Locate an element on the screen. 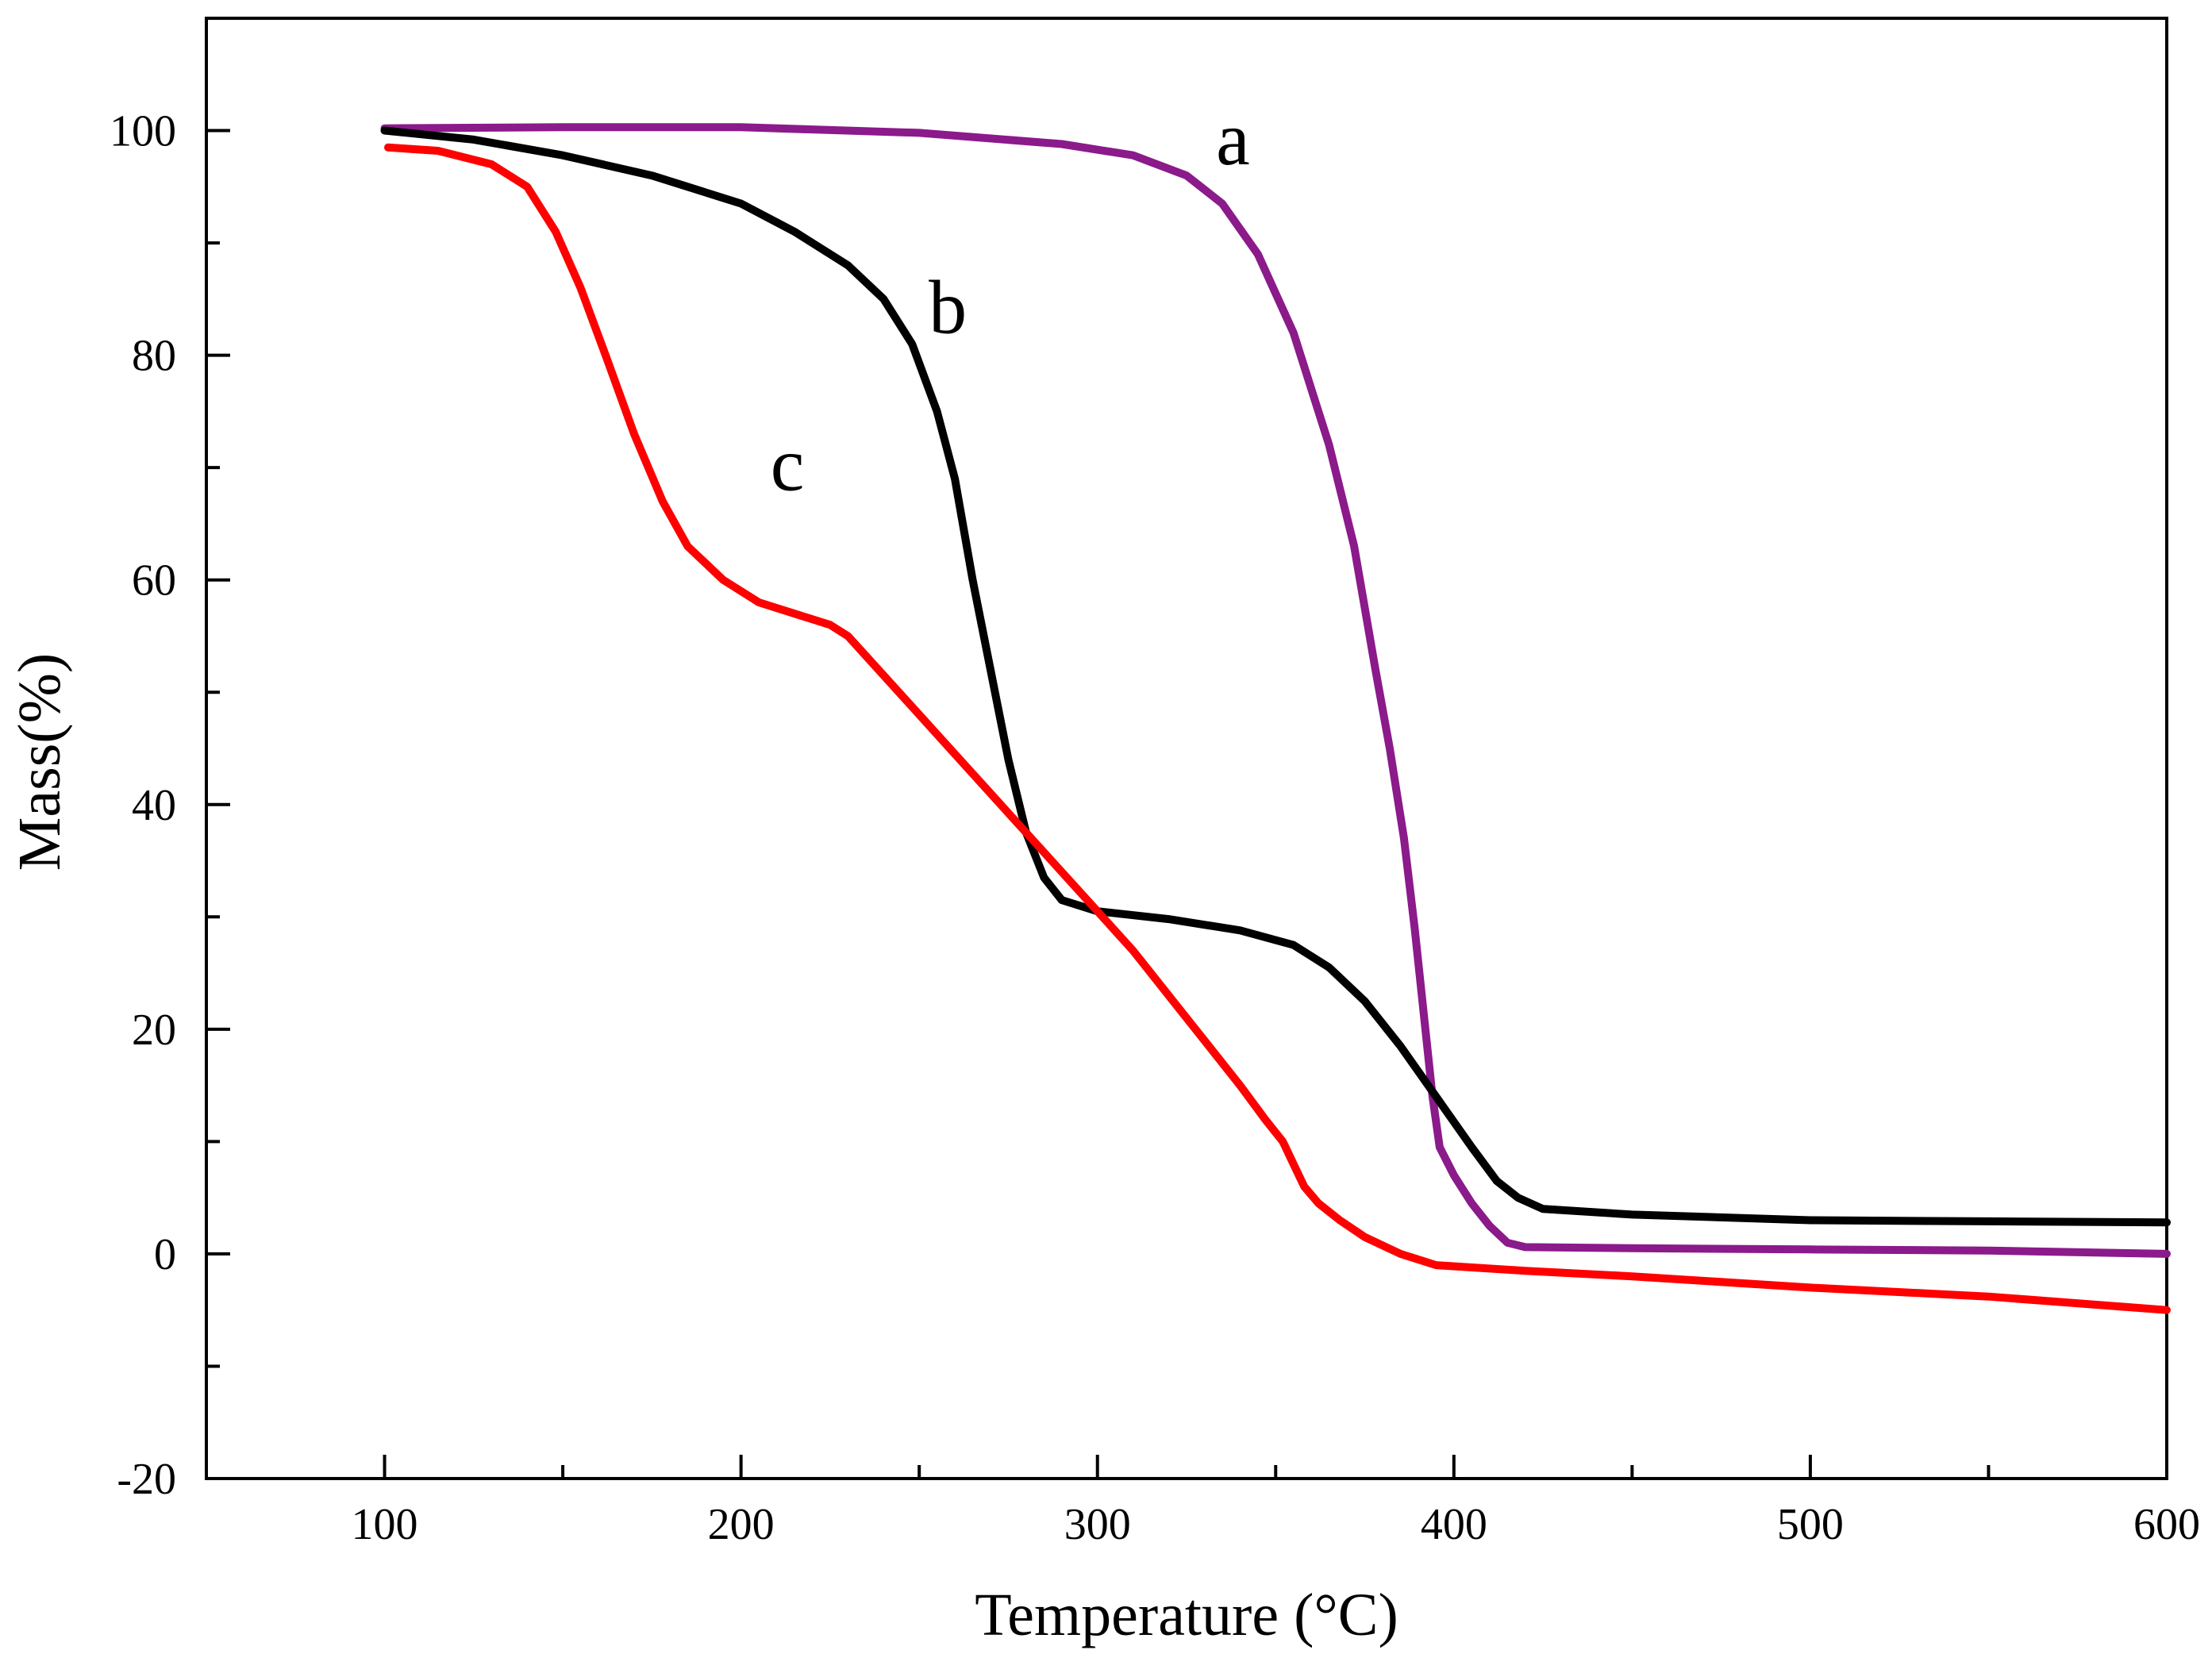  x-axis-title: Temperature (°C) is located at coordinates (1186, 1615).